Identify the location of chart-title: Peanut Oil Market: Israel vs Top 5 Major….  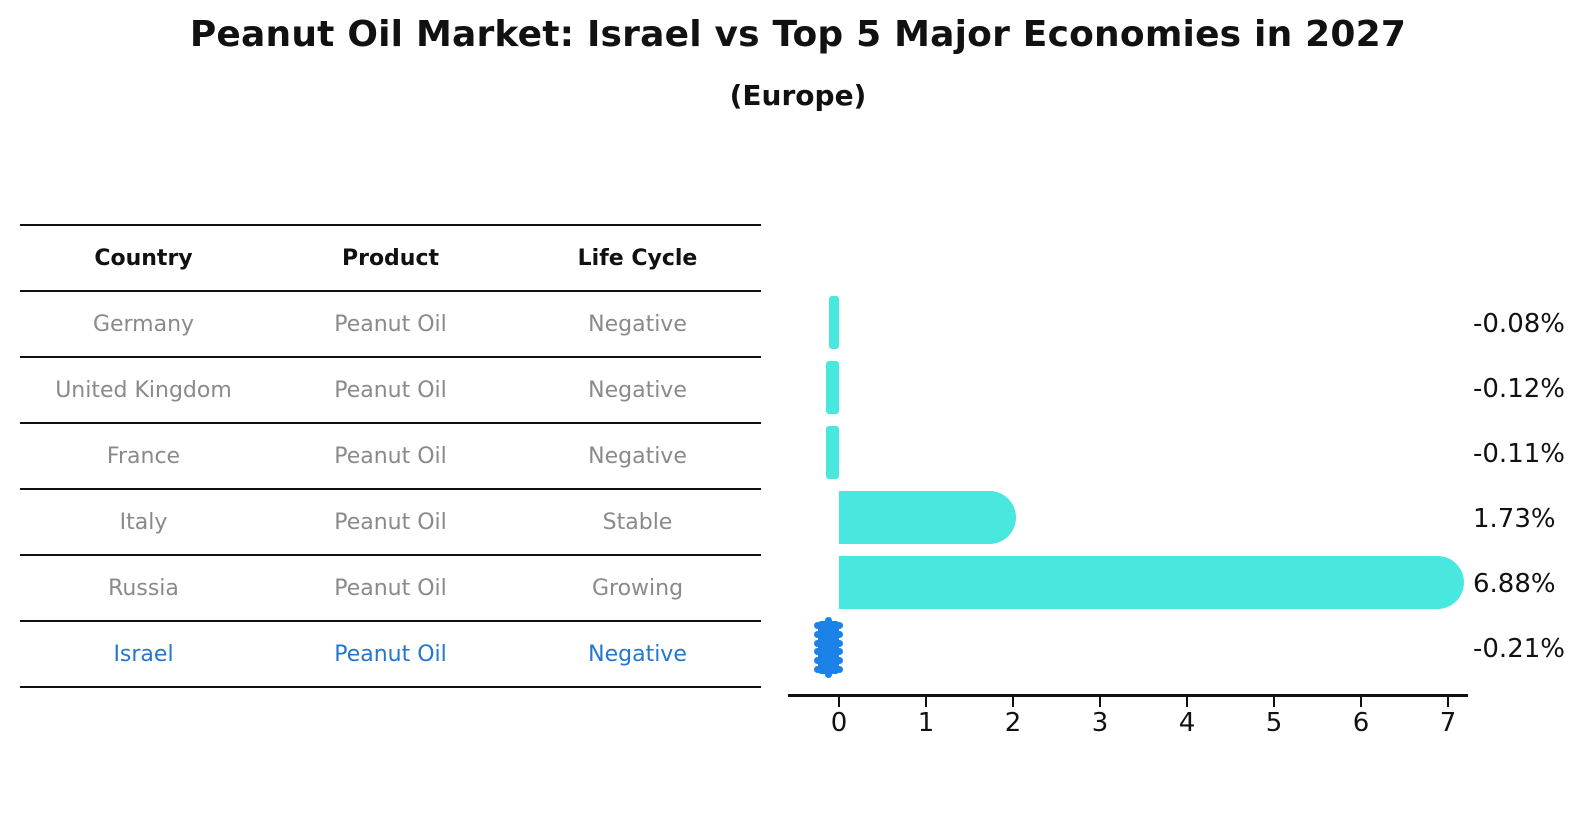
(798, 34).